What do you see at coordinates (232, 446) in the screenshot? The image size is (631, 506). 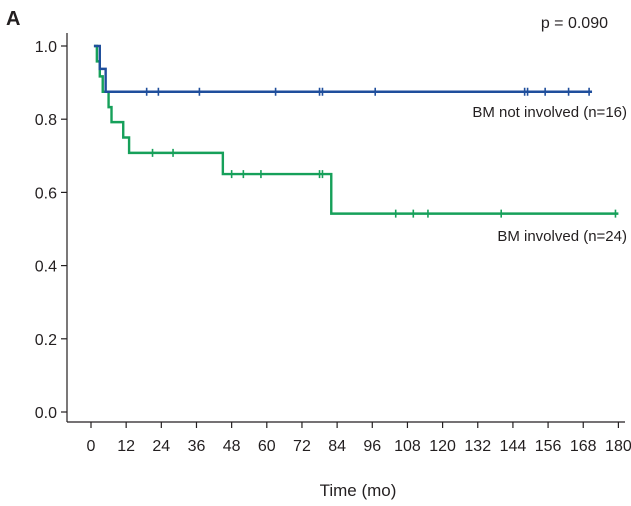 I see `x-tick-label: 48` at bounding box center [232, 446].